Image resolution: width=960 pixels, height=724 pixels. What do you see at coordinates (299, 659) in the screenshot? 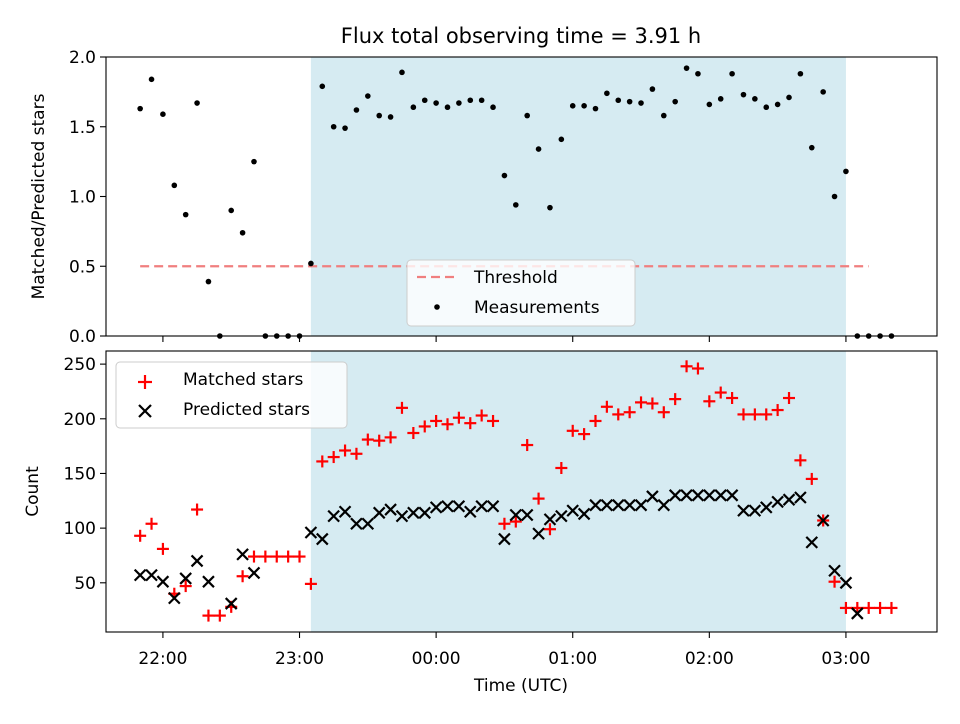
I see `x-tick-label: 23:00` at bounding box center [299, 659].